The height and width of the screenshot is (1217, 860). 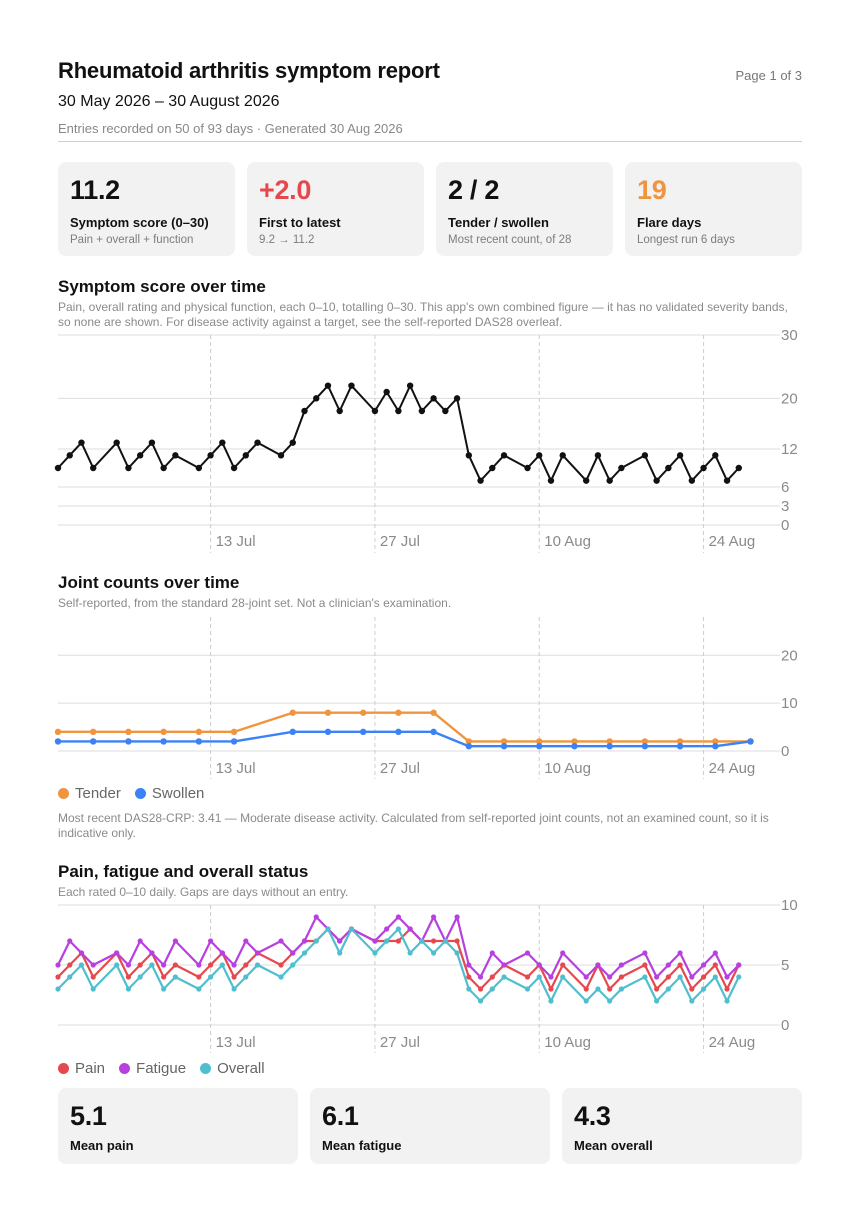 What do you see at coordinates (89, 793) in the screenshot?
I see `legend-item-tender: Tender` at bounding box center [89, 793].